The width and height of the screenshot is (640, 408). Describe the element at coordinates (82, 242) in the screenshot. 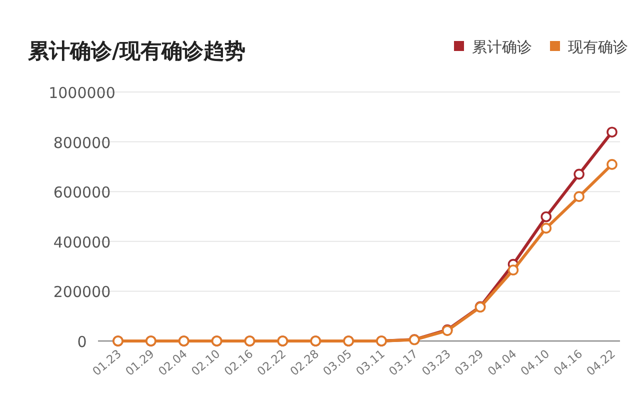

I see `y-tick-label: 400000` at that location.